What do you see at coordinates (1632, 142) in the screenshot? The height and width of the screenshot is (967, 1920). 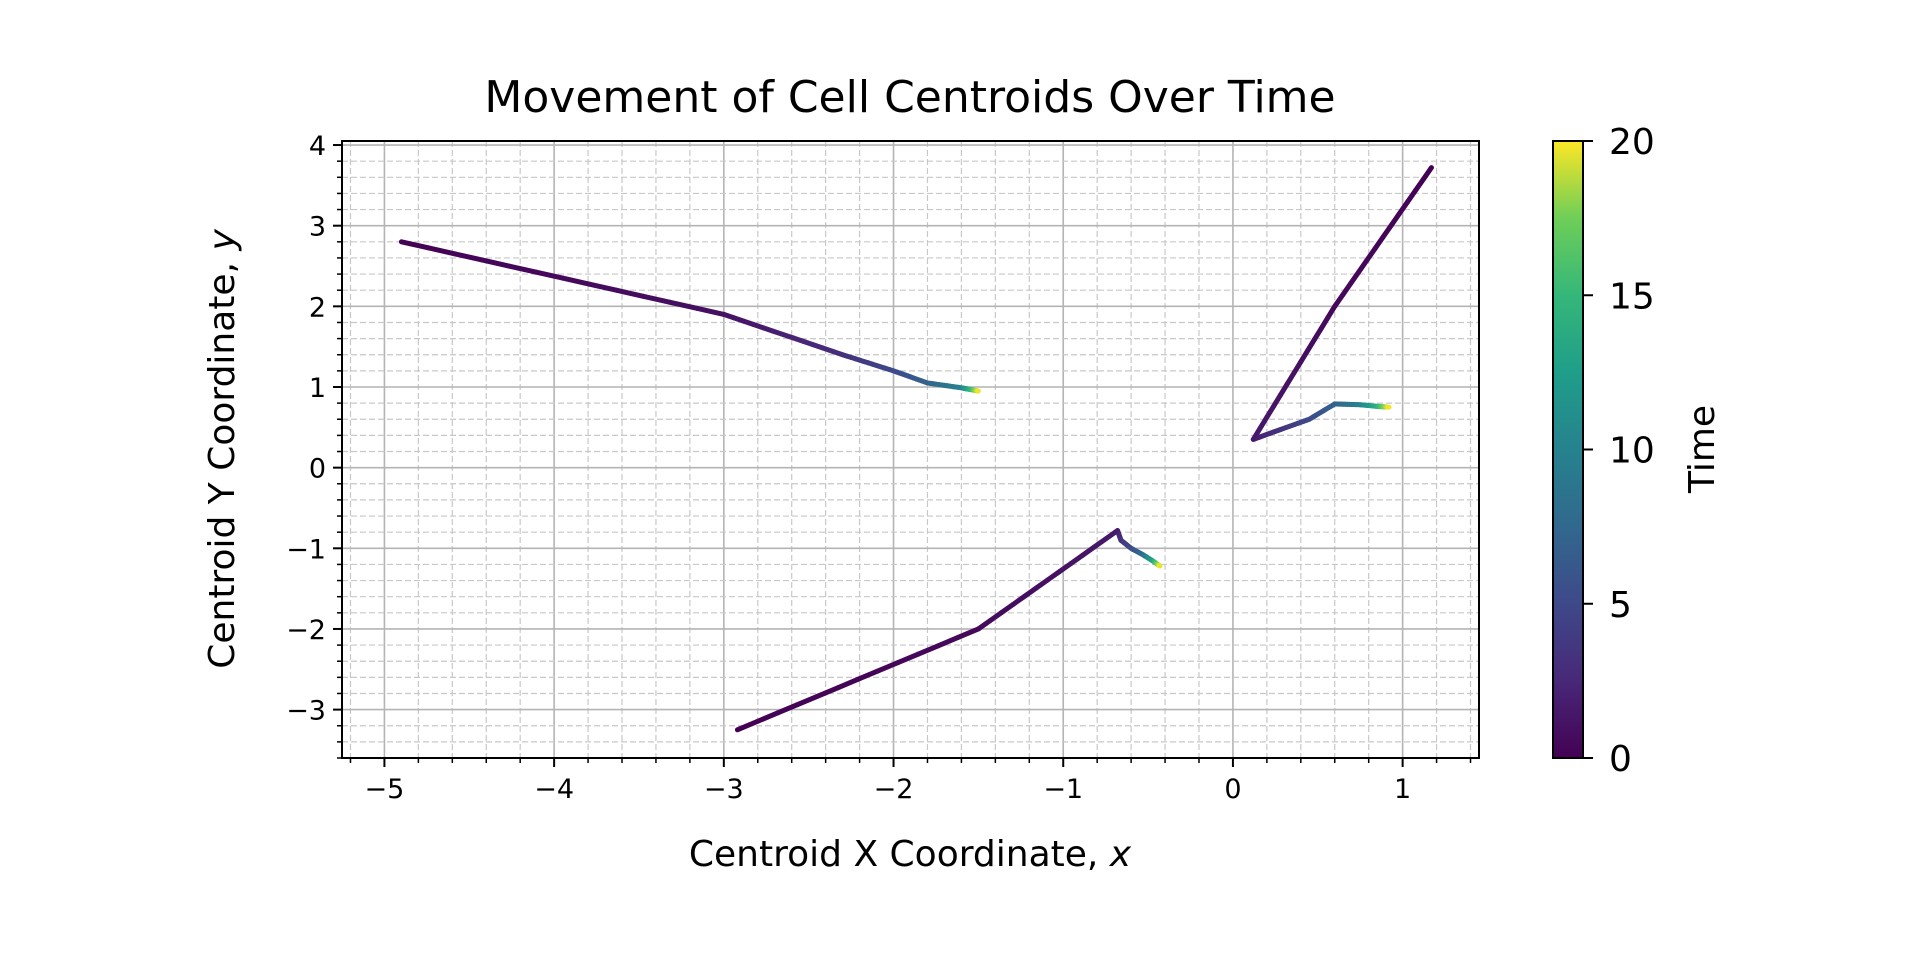 I see `colorbar-tick-label: 20` at bounding box center [1632, 142].